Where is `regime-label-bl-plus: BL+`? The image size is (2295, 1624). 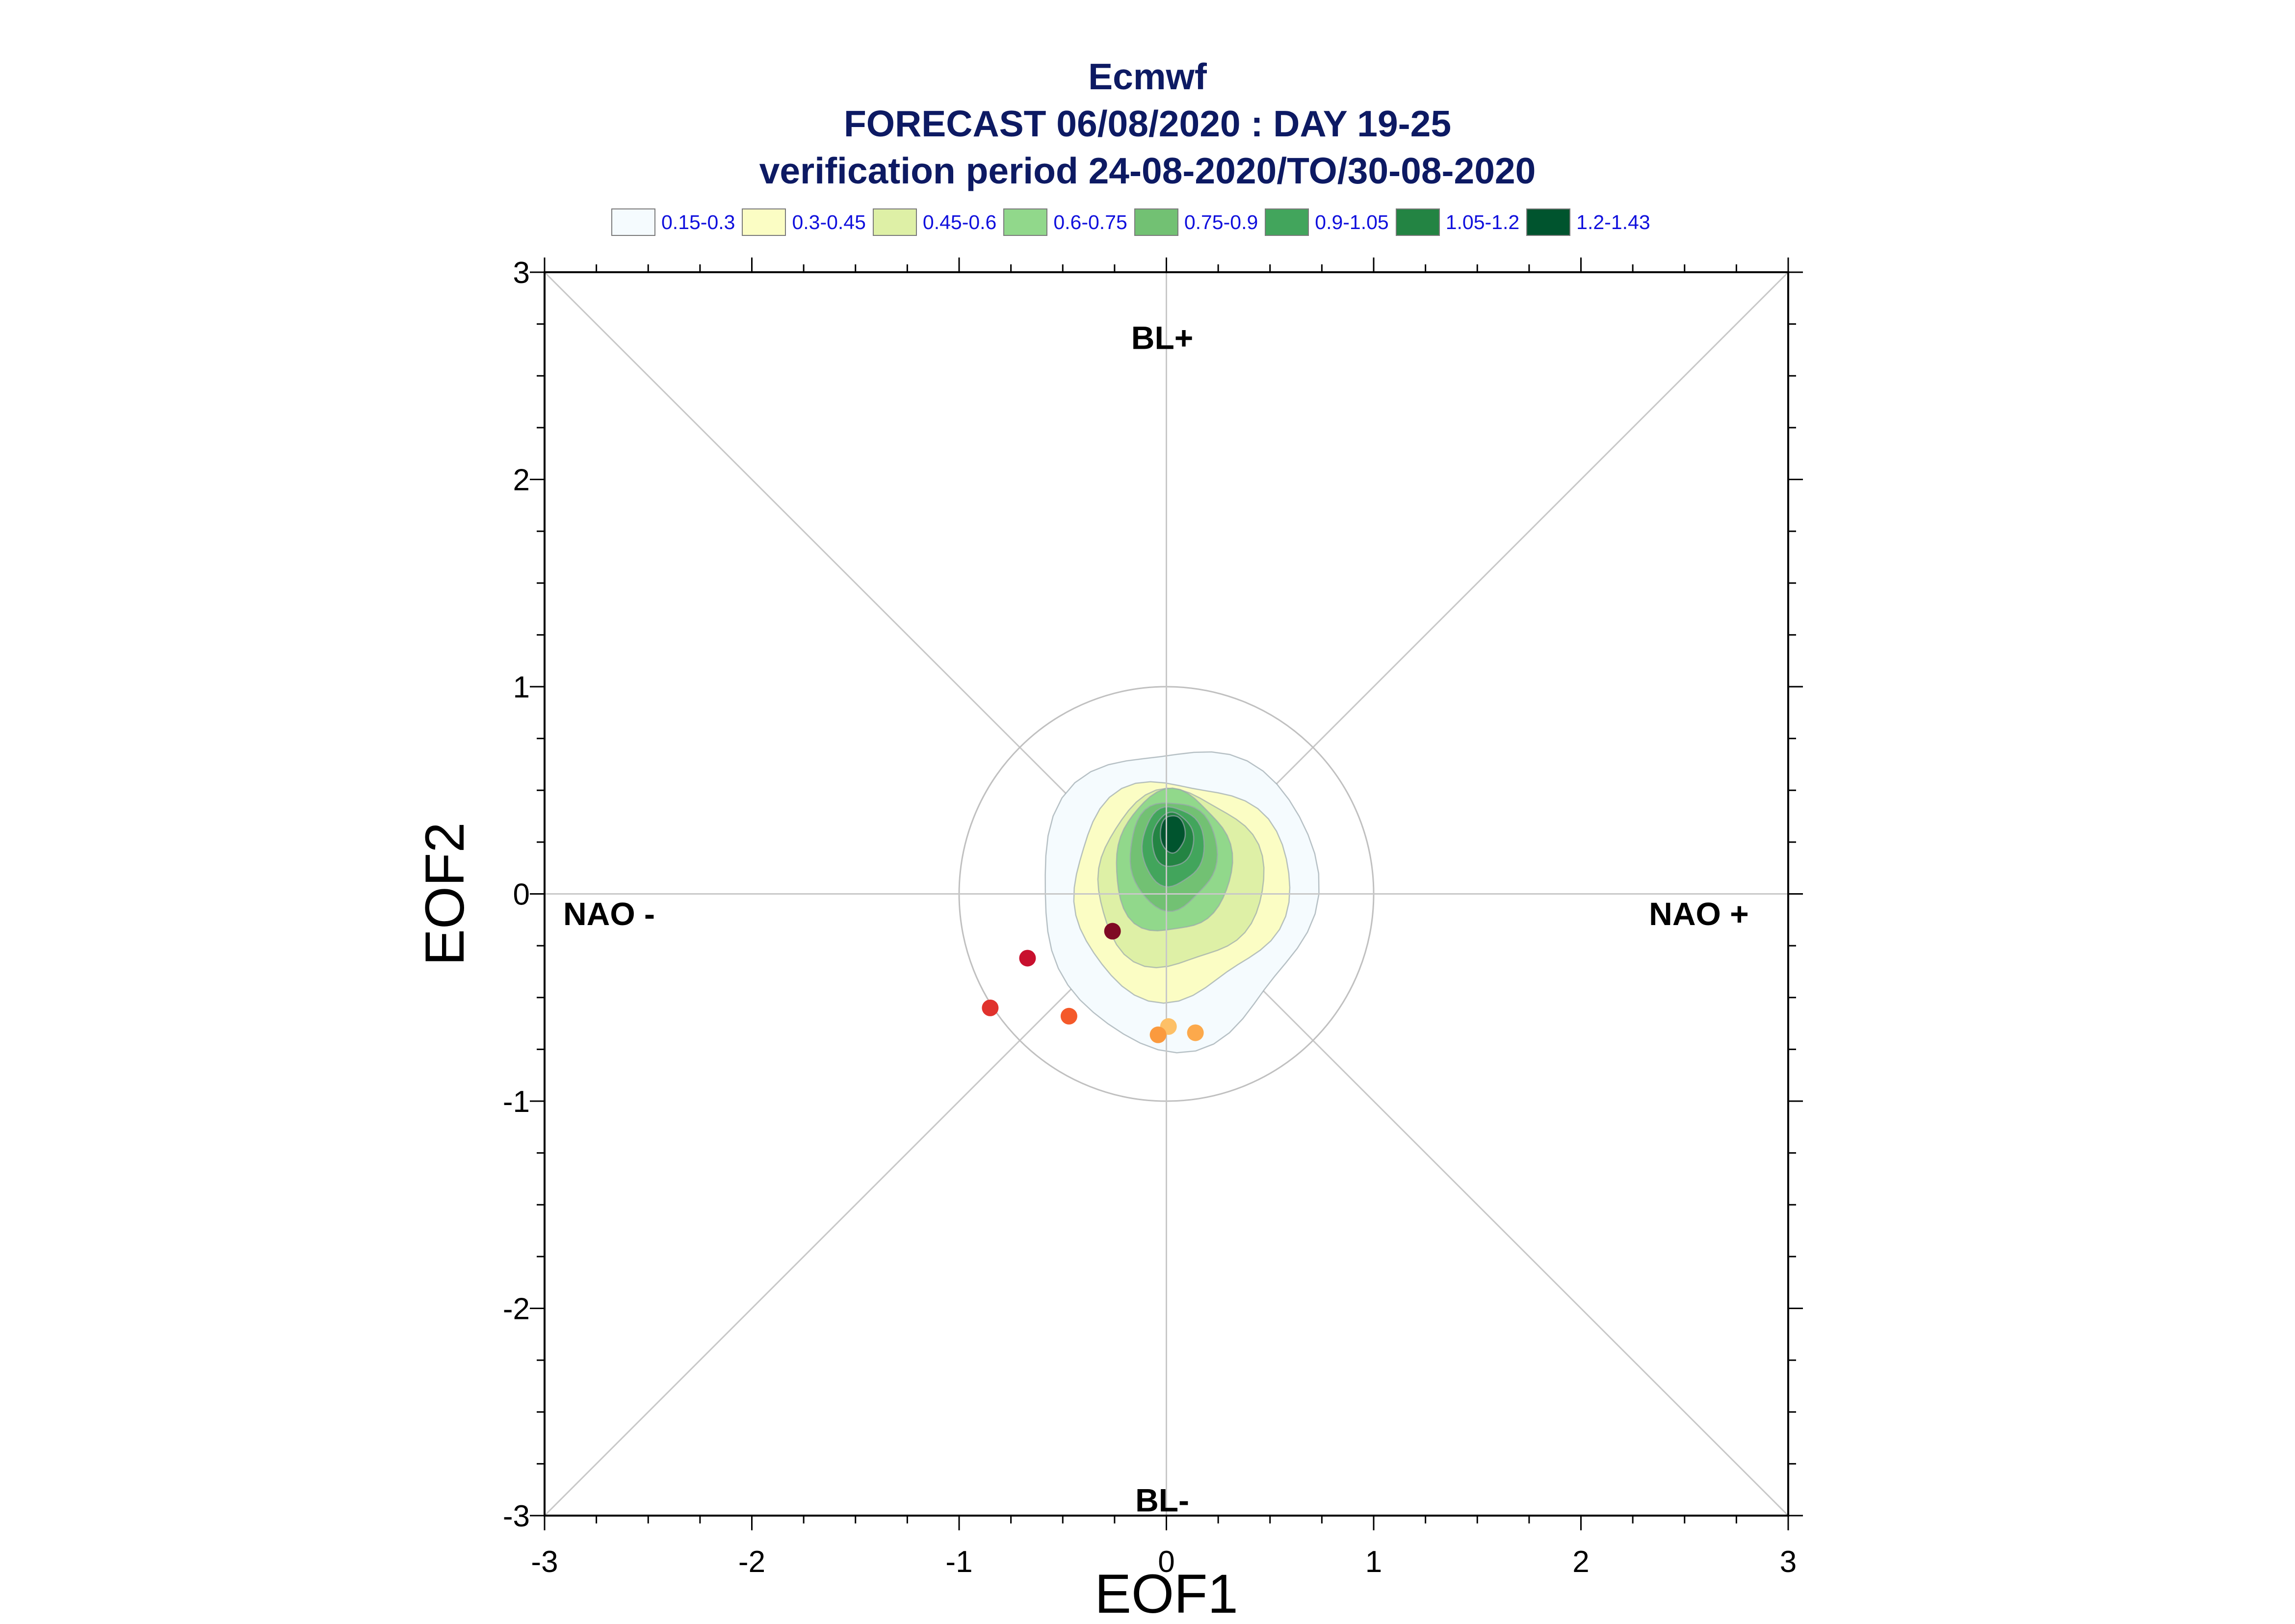
regime-label-bl-plus: BL+ is located at coordinates (1162, 337).